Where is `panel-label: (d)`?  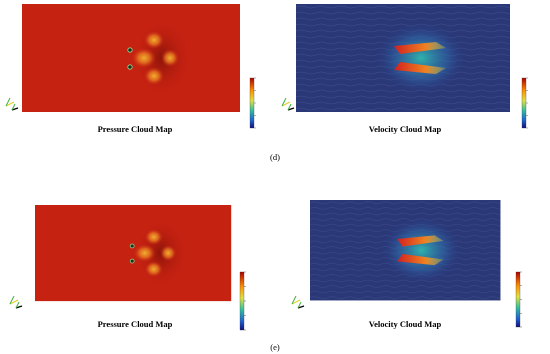
panel-label: (d) is located at coordinates (275, 157).